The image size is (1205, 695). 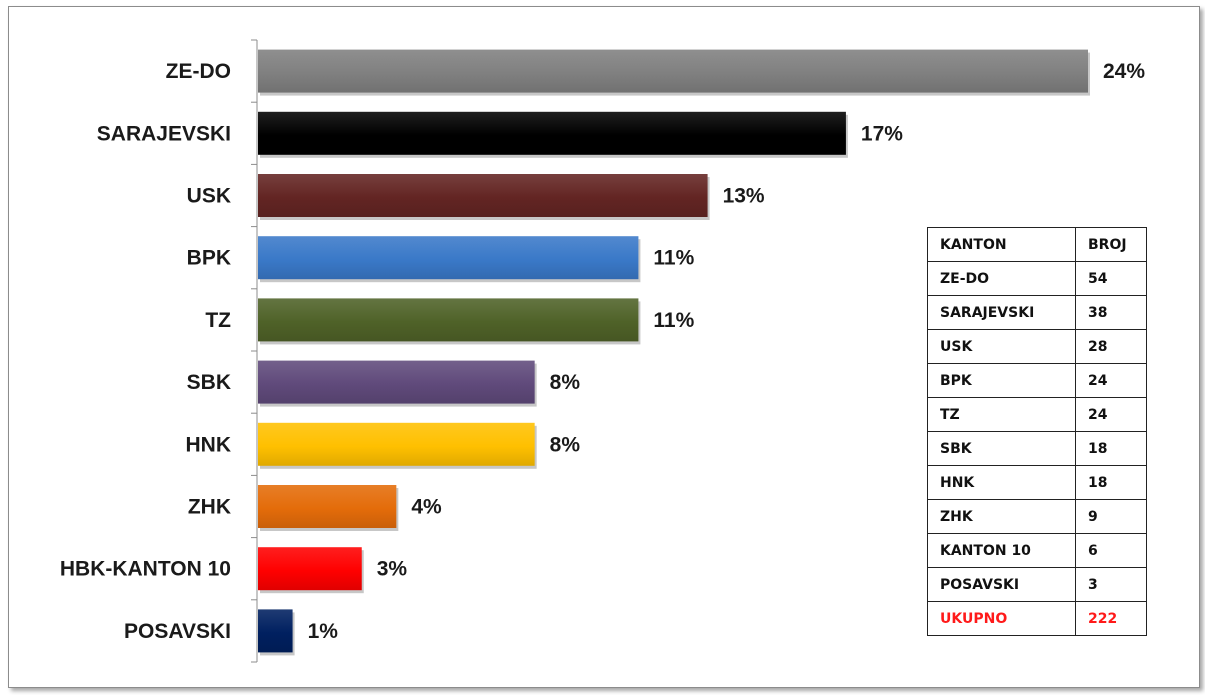 What do you see at coordinates (1001, 448) in the screenshot?
I see `table-cell-kanton: SBK` at bounding box center [1001, 448].